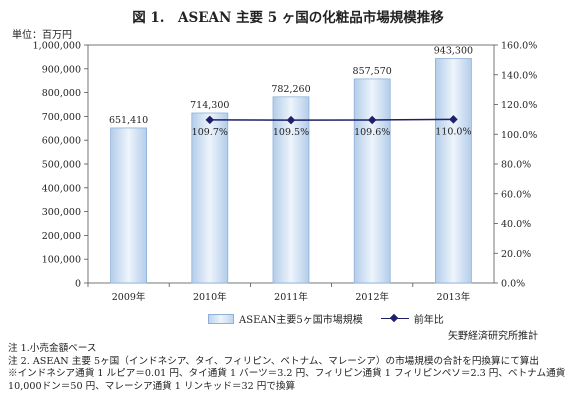 Image resolution: width=576 pixels, height=400 pixels. What do you see at coordinates (61, 165) in the screenshot?
I see `y-left-tick-label: 500,000` at bounding box center [61, 165].